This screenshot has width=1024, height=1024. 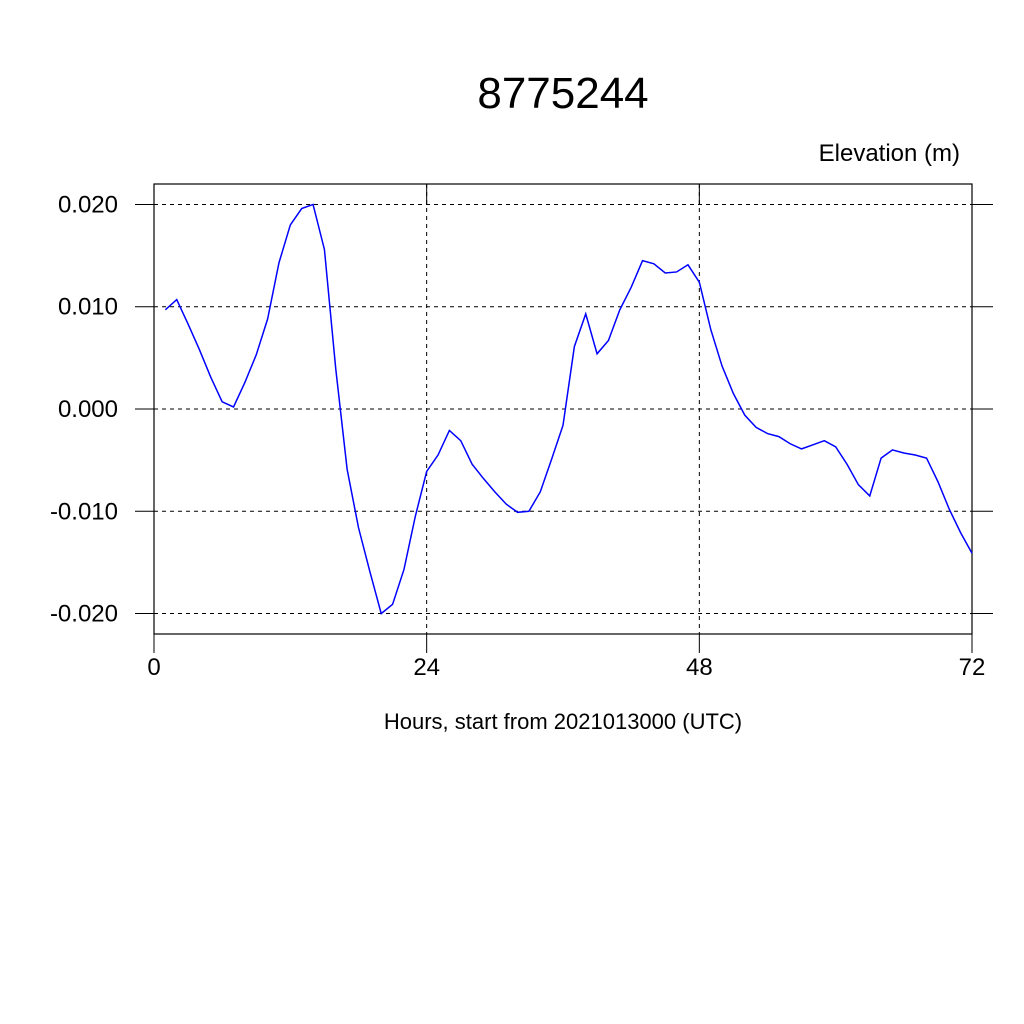 What do you see at coordinates (88, 204) in the screenshot?
I see `y-tick-label: 0.020` at bounding box center [88, 204].